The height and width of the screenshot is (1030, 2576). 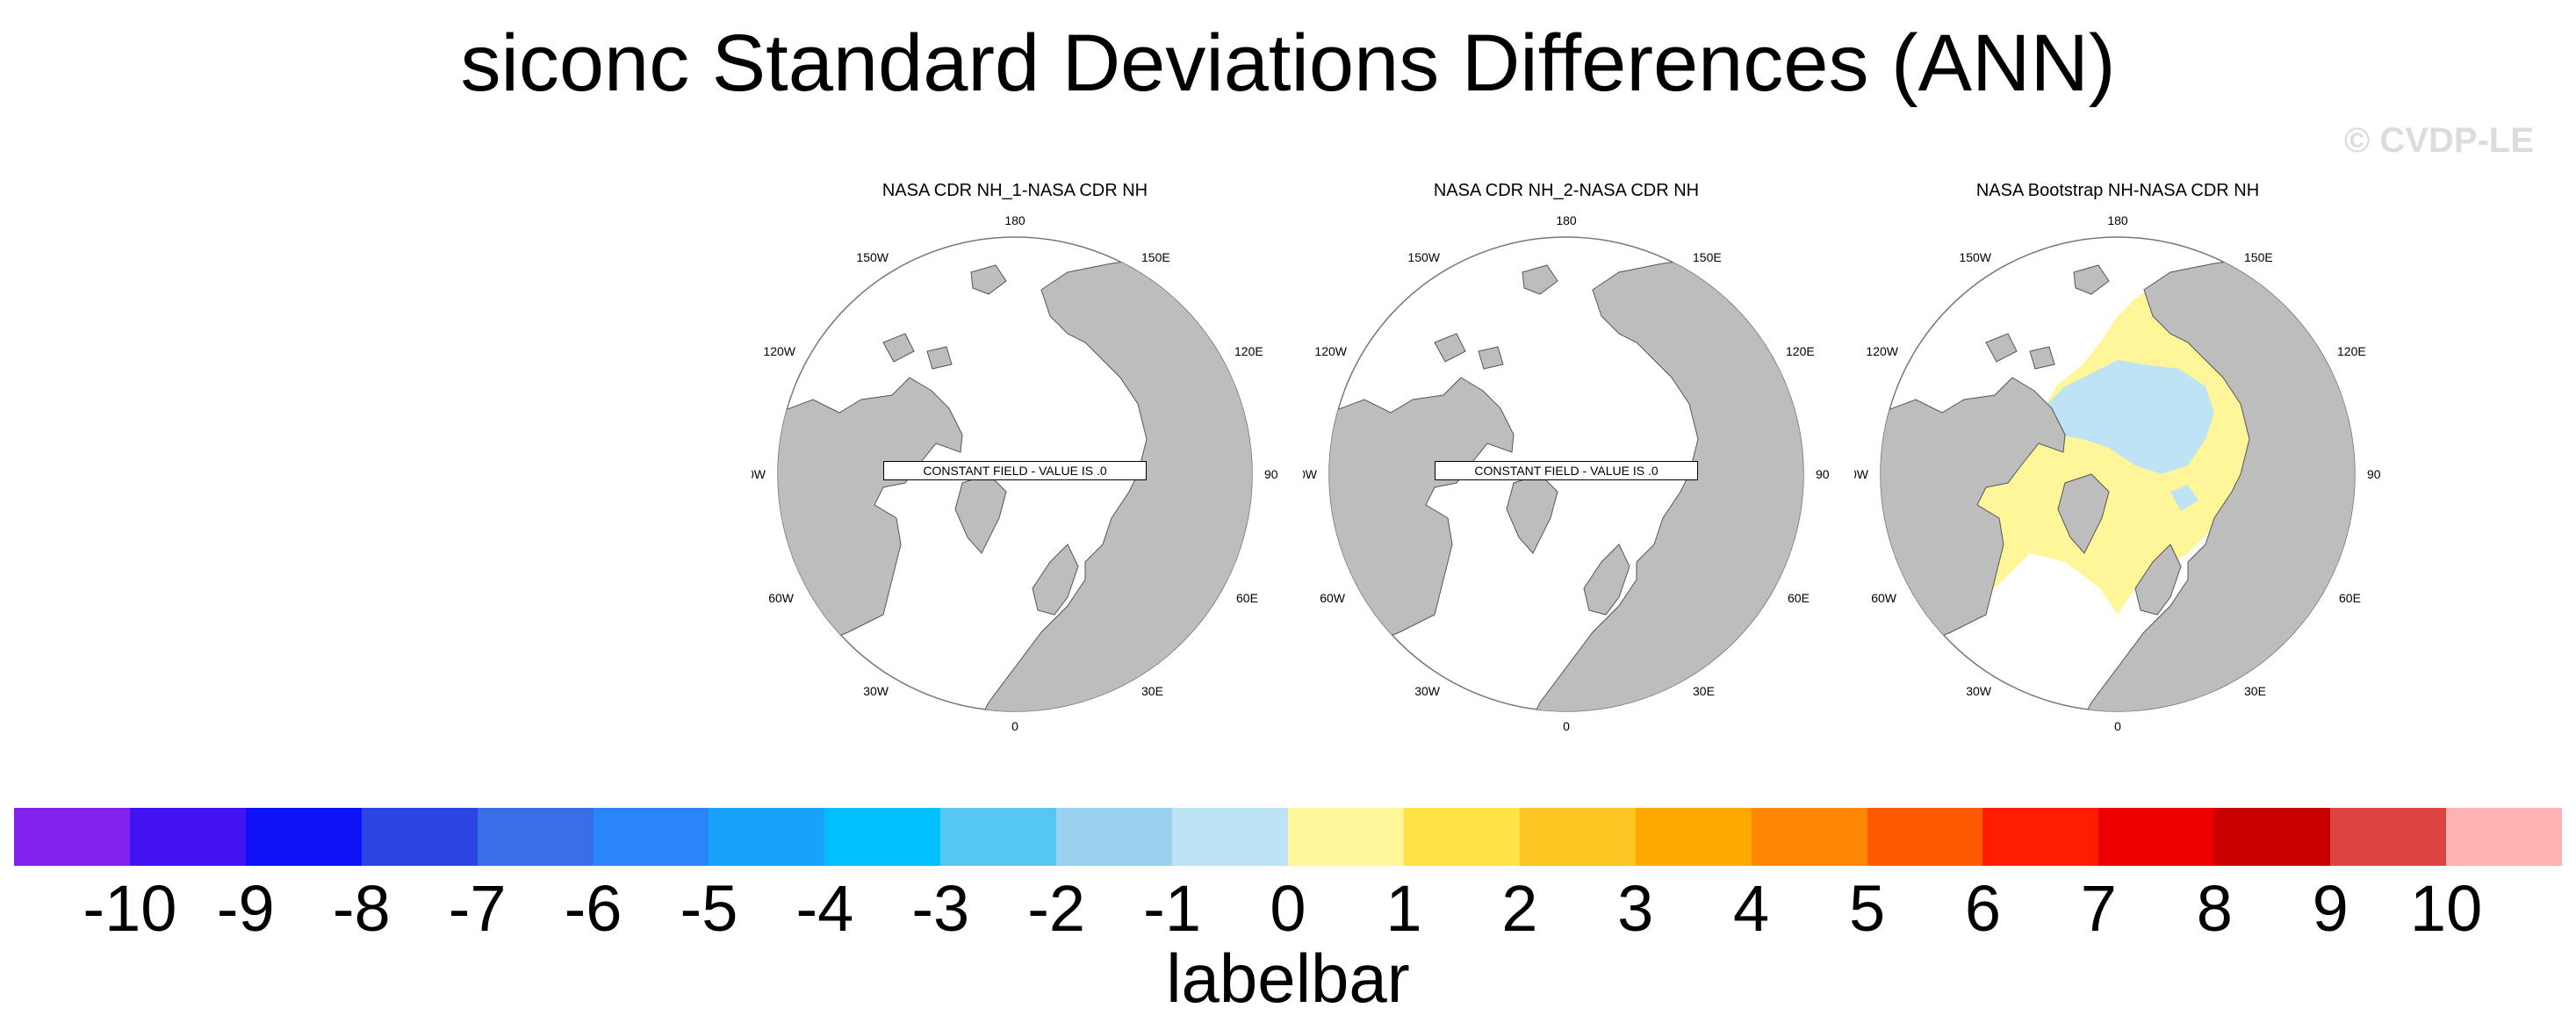 I want to click on colorbar-tick: -4, so click(x=824, y=908).